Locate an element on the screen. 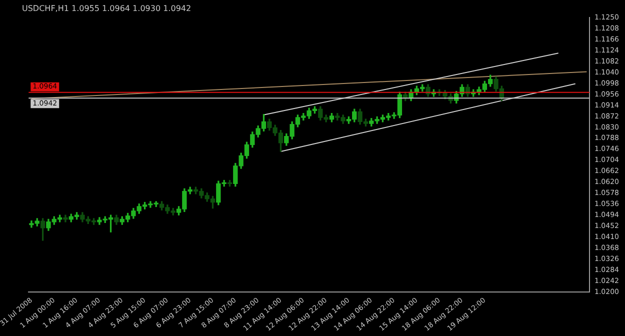 This screenshot has height=336, width=625. chart-title: USDCHF,H1 1.0955 1.0964 1.0930 1.0942 is located at coordinates (107, 8).